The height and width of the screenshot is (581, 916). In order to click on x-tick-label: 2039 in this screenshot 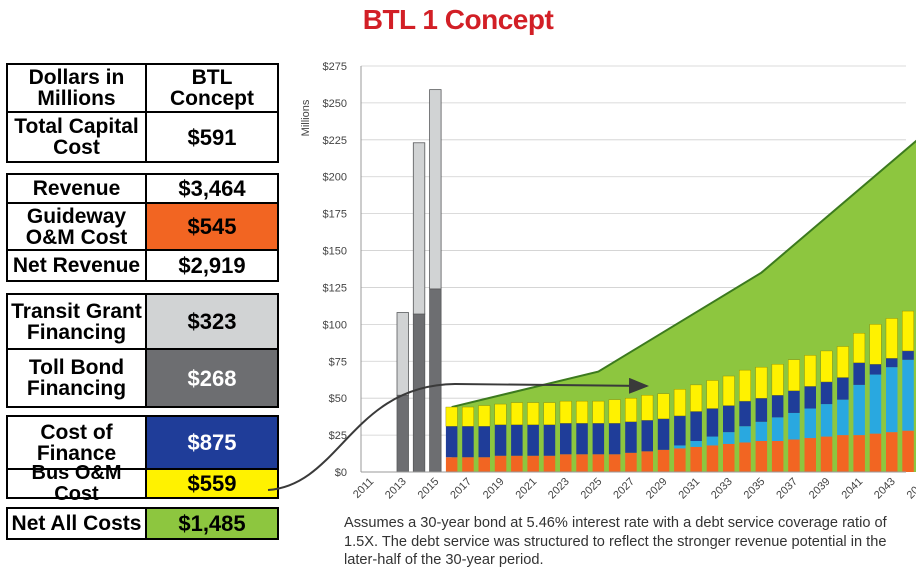, I will do `click(820, 489)`.